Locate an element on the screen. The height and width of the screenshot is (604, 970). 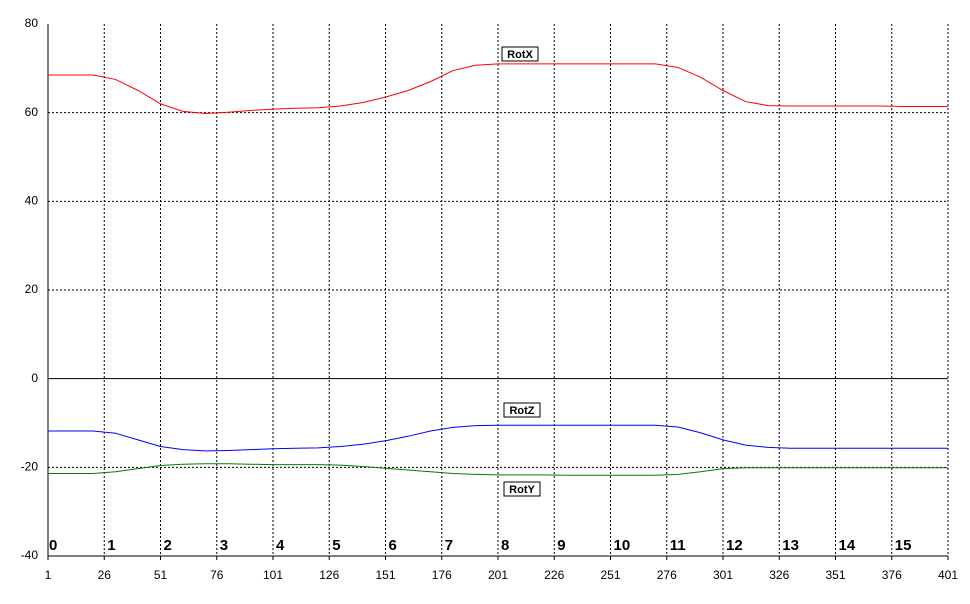
annotation: 14 is located at coordinates (847, 545).